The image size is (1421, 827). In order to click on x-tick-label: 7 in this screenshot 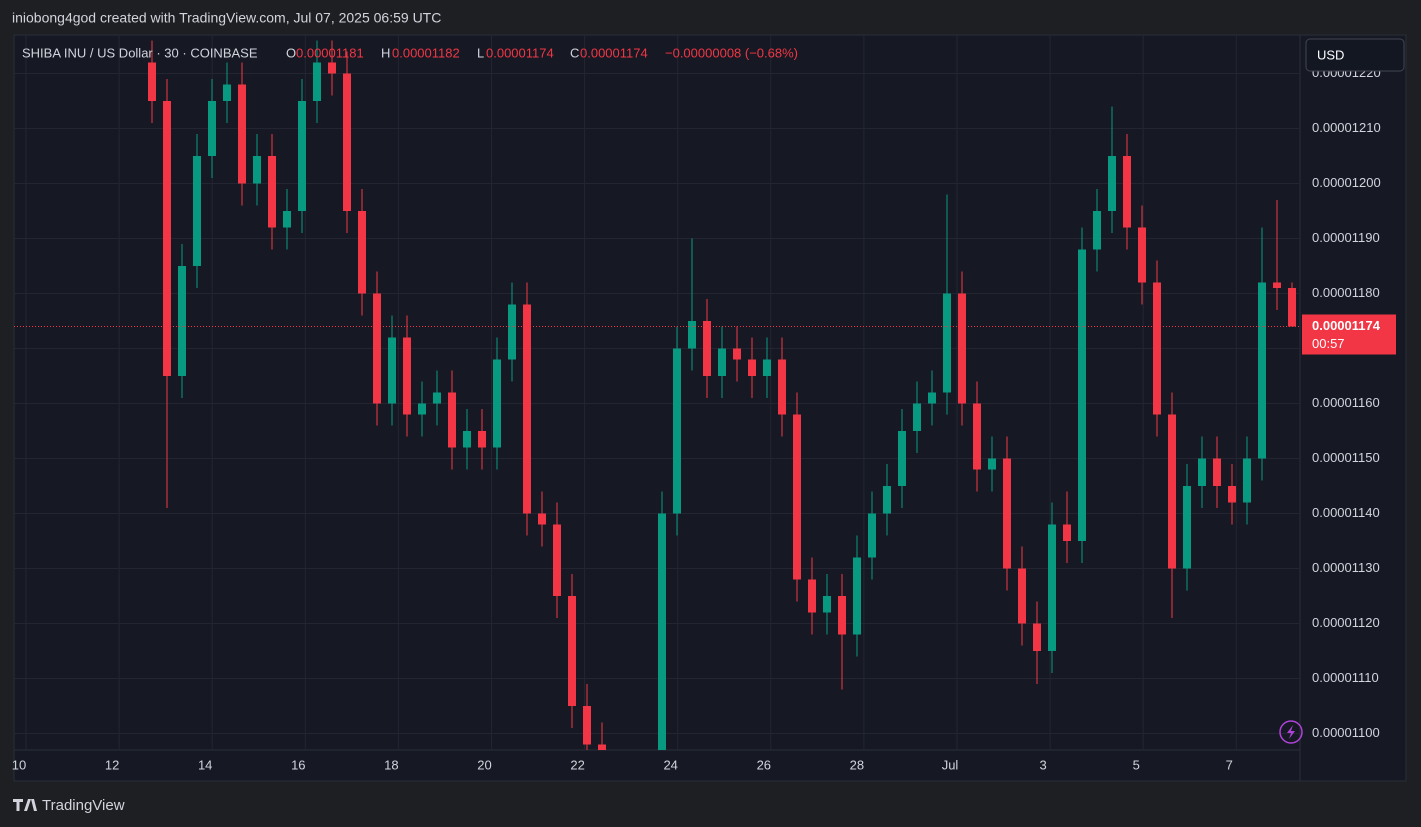, I will do `click(1229, 764)`.